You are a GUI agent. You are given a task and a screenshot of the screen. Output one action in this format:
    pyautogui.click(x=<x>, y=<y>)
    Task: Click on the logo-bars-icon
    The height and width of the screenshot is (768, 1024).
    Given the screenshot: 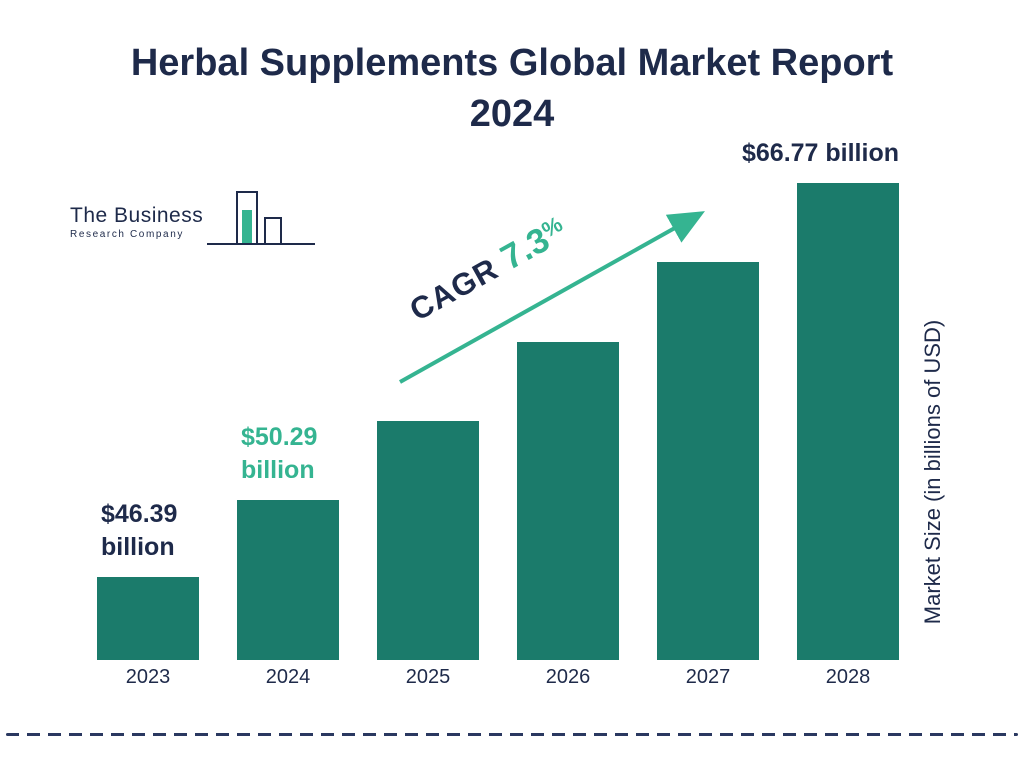 What is the action you would take?
    pyautogui.click(x=261, y=218)
    